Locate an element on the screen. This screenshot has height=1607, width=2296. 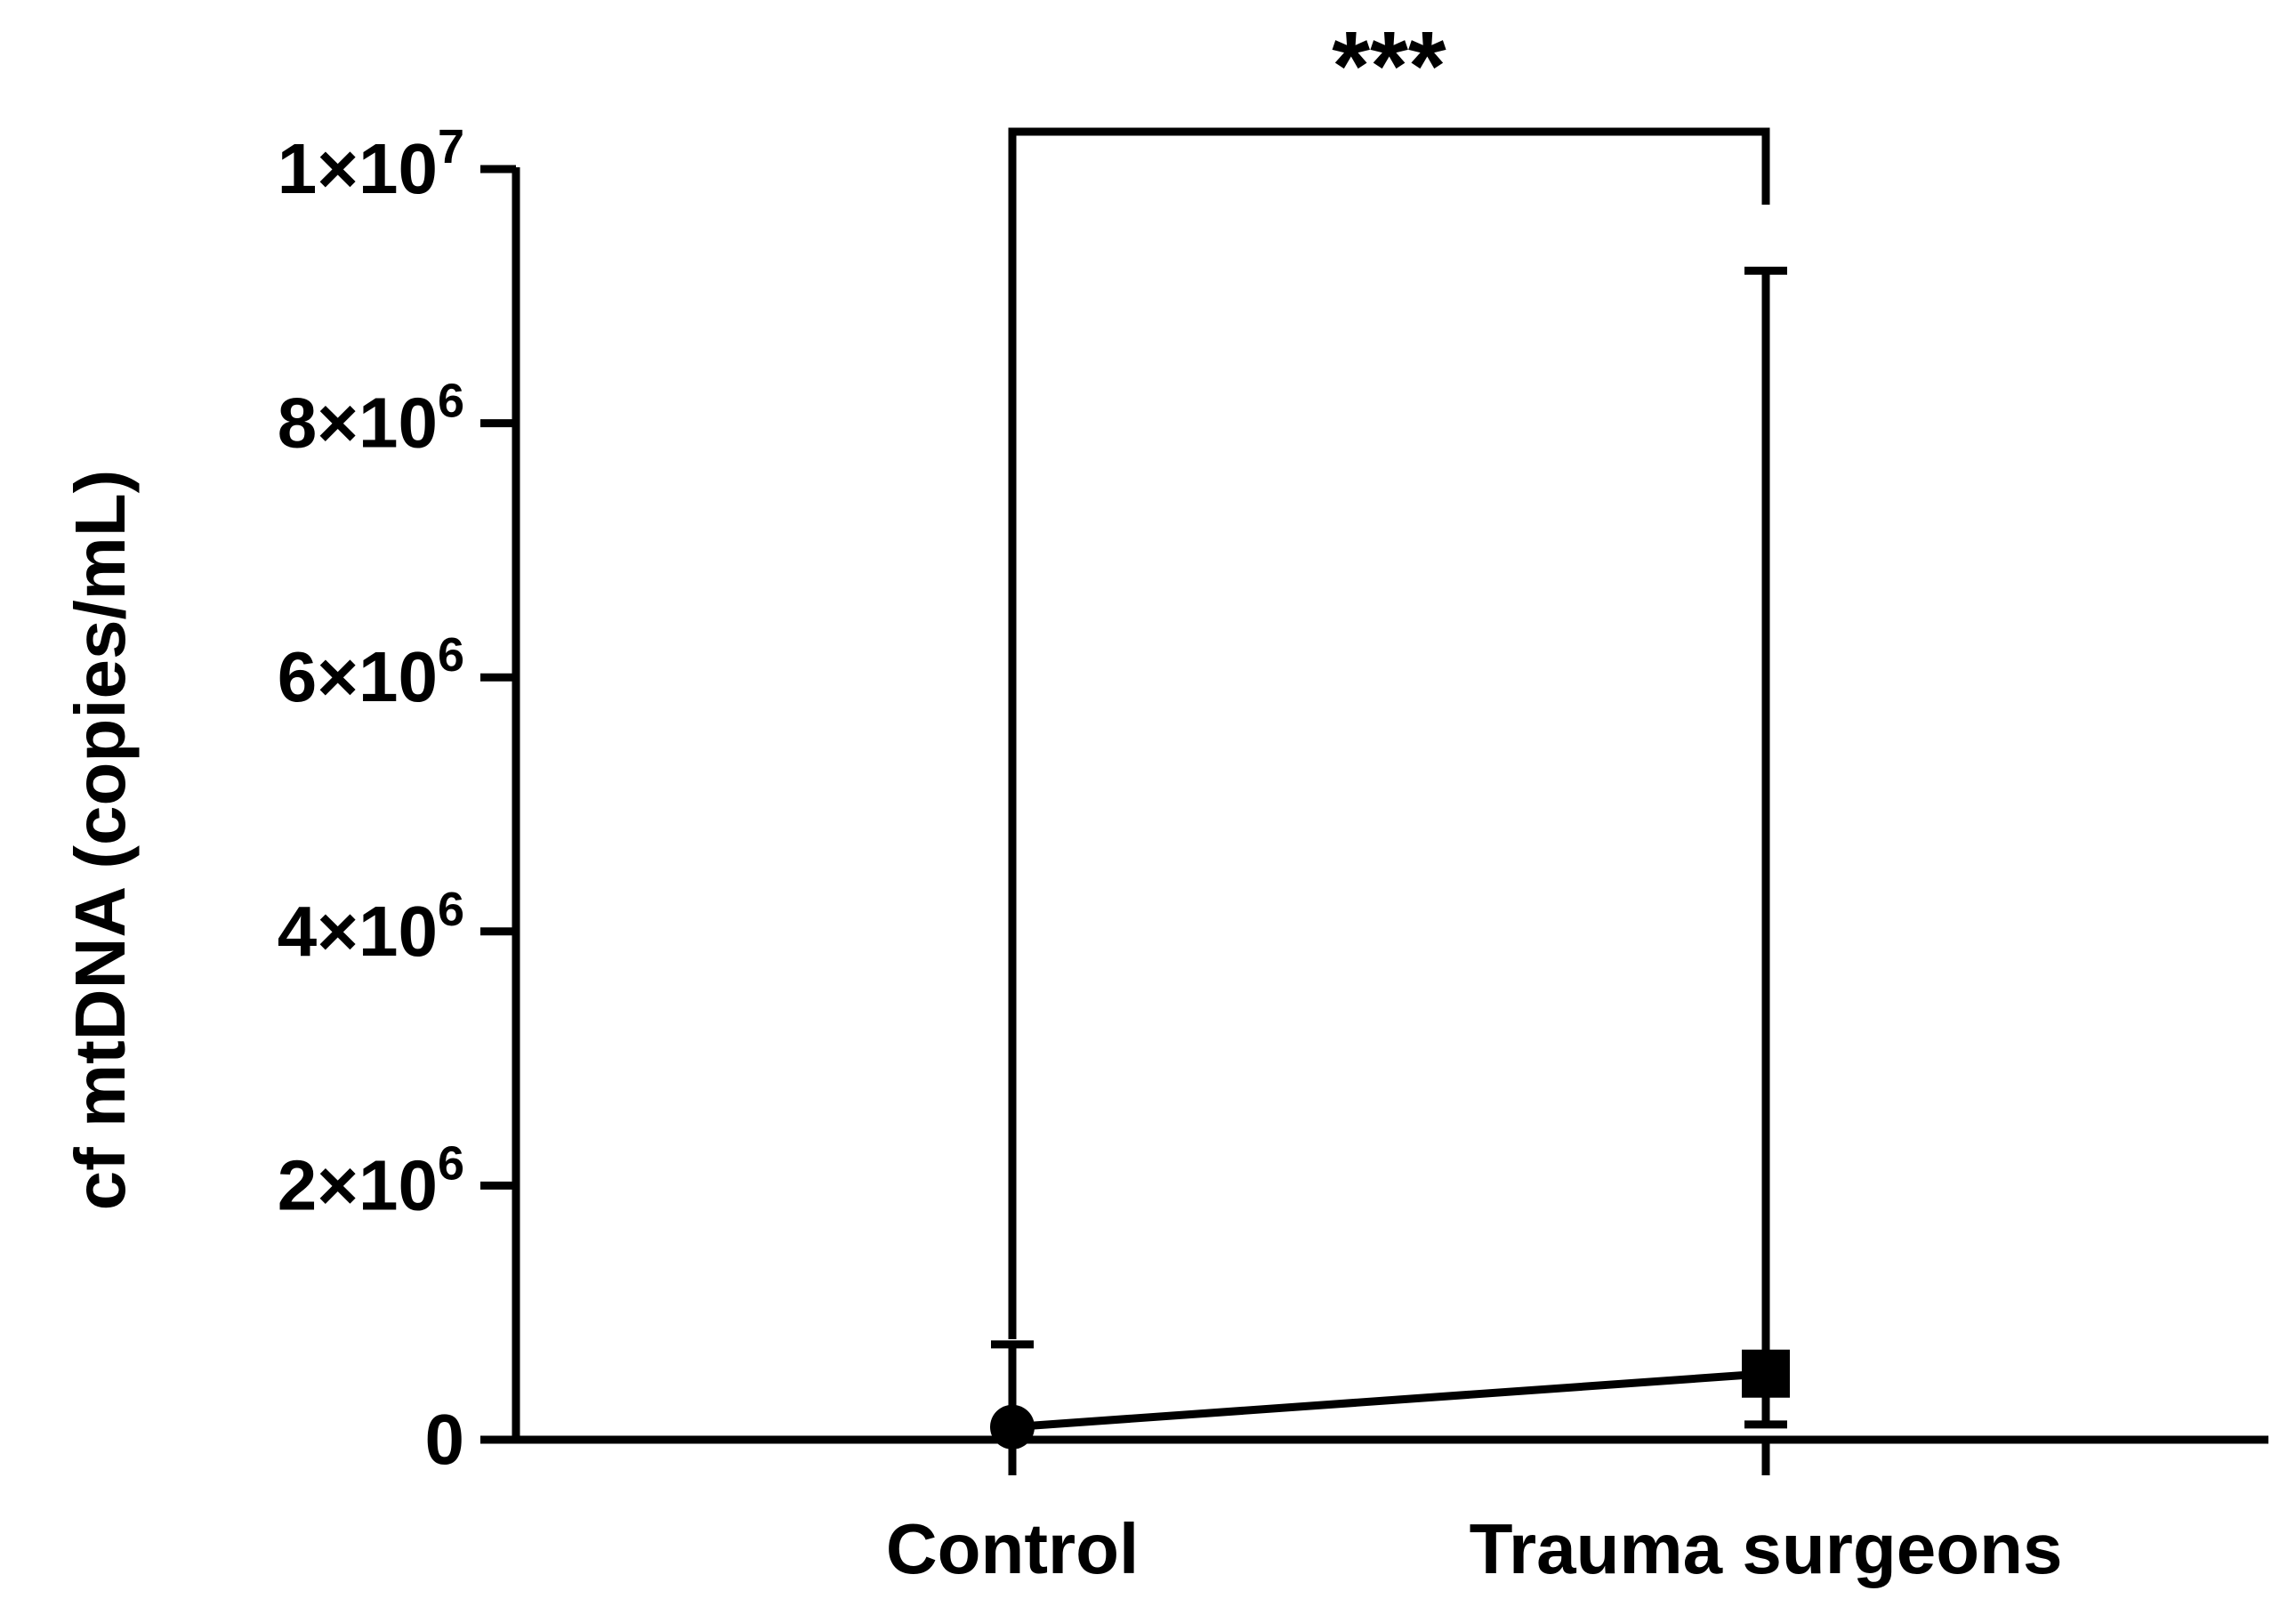
x-category-label: Control is located at coordinates (1012, 1548).